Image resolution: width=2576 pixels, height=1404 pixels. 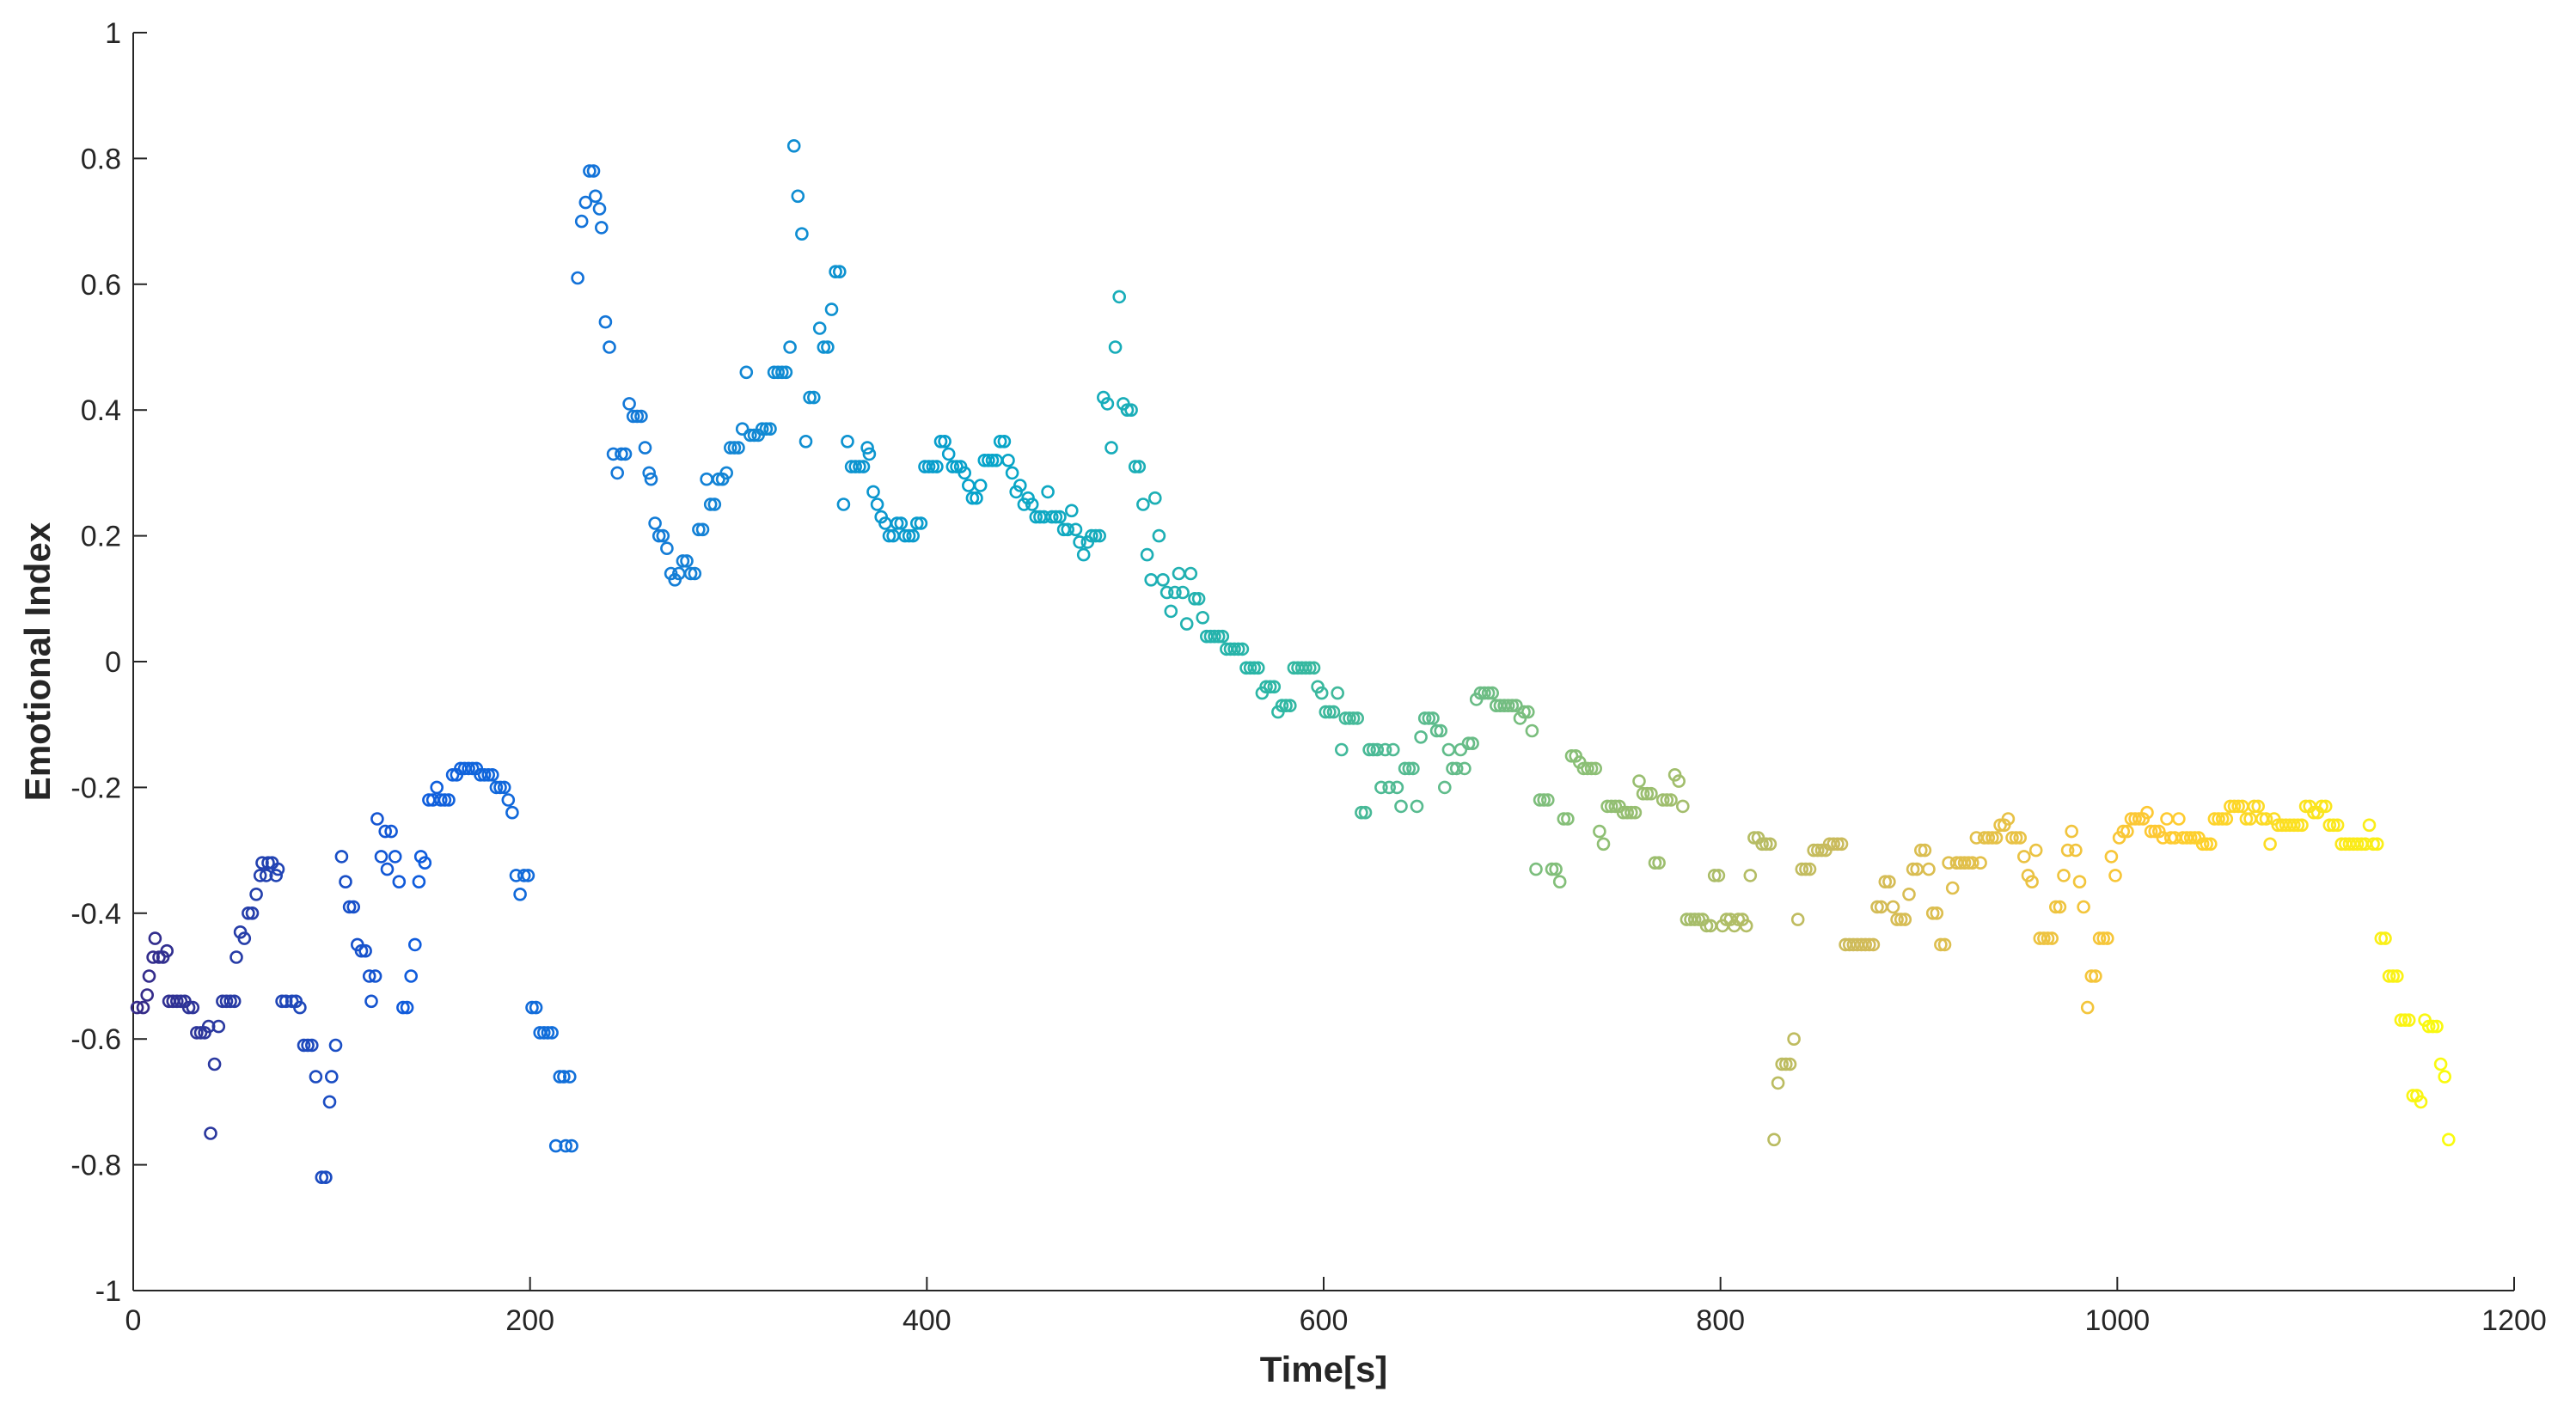 I want to click on x-tick-label: 0, so click(x=133, y=1321).